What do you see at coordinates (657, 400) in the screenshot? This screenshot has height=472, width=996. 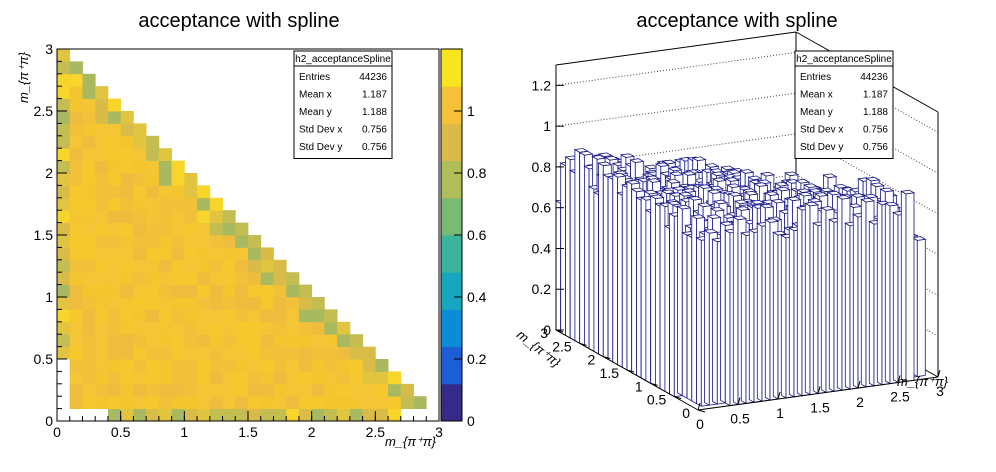 I see `y-tick-label: 0.5` at bounding box center [657, 400].